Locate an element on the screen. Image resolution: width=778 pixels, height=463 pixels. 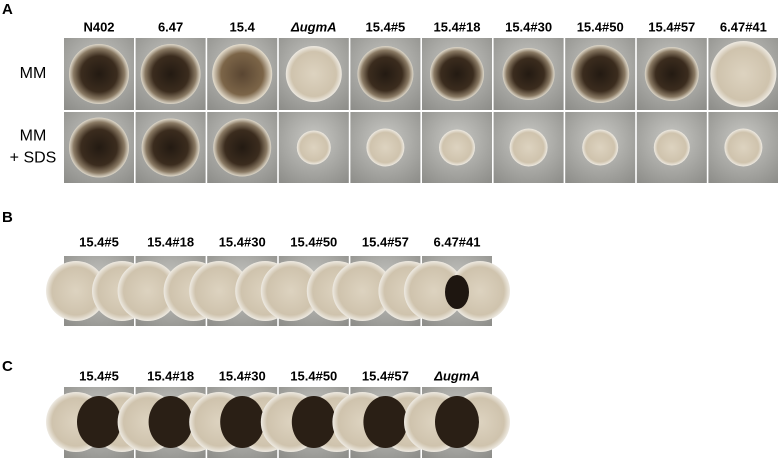
column-header: N402 is located at coordinates (98, 26).